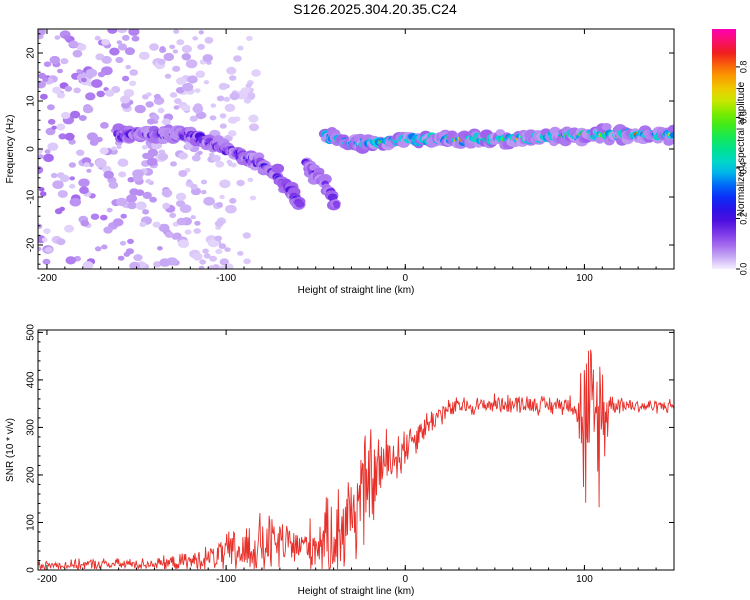  I want to click on trace-halo, so click(670, 129).